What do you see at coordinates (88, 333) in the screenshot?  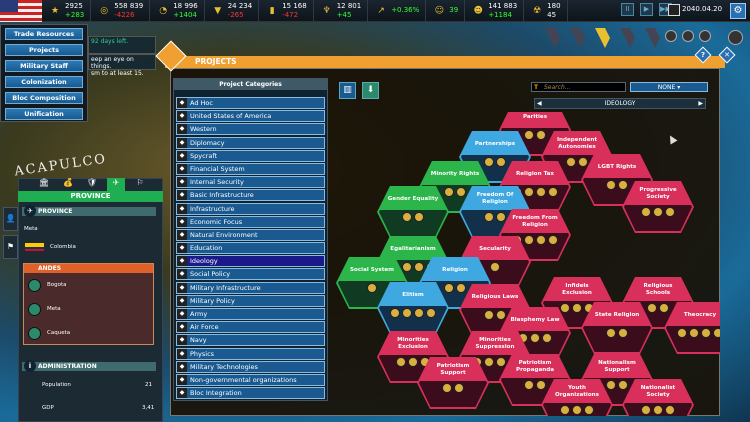 I see `region-province-item: Caqueta` at bounding box center [88, 333].